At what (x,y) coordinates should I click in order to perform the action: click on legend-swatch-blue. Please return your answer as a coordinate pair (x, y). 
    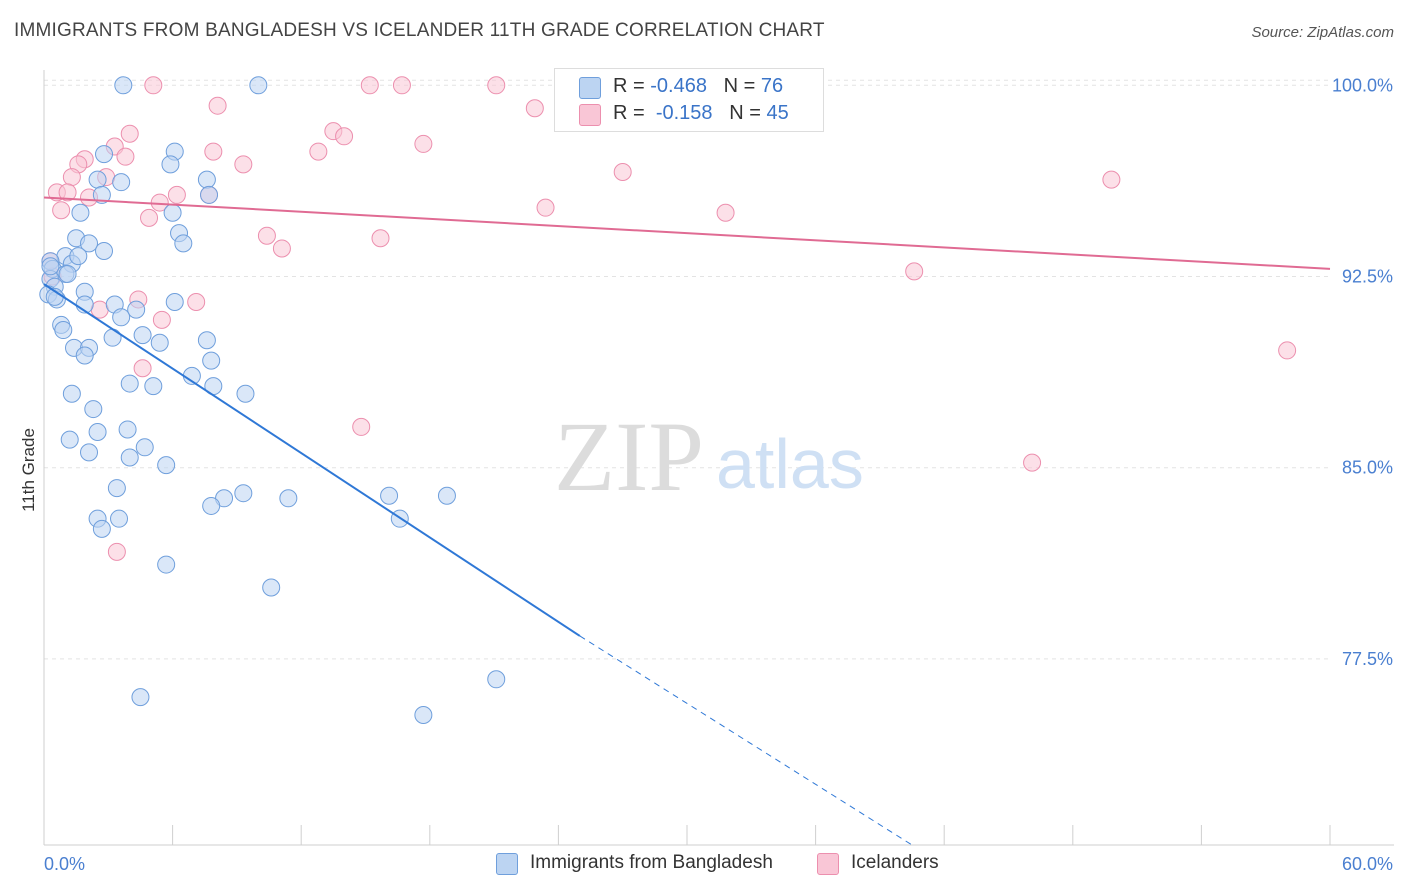
    Looking at the image, I should click on (590, 88).